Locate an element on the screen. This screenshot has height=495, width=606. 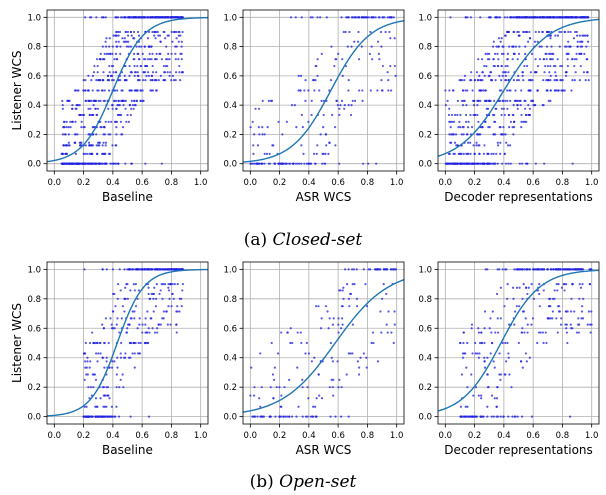
x-tick-label: 0.8 is located at coordinates (368, 183).